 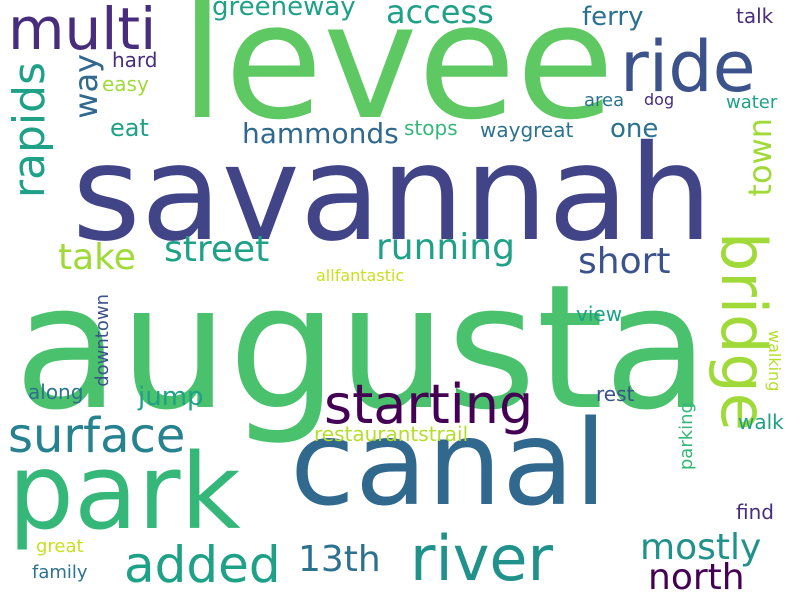 I want to click on word-greeneway: greeneway, so click(x=284, y=11).